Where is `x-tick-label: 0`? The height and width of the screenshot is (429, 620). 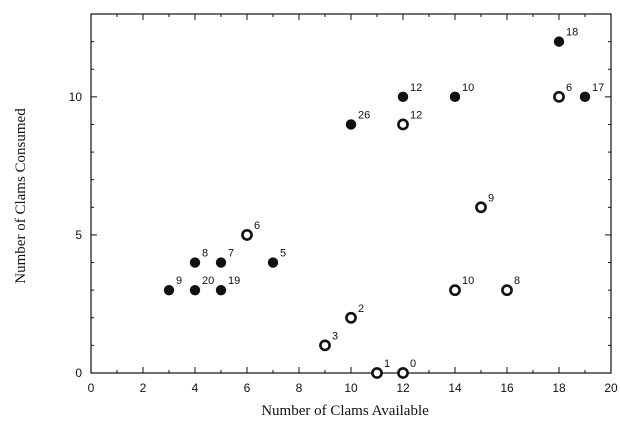
x-tick-label: 0 is located at coordinates (91, 388).